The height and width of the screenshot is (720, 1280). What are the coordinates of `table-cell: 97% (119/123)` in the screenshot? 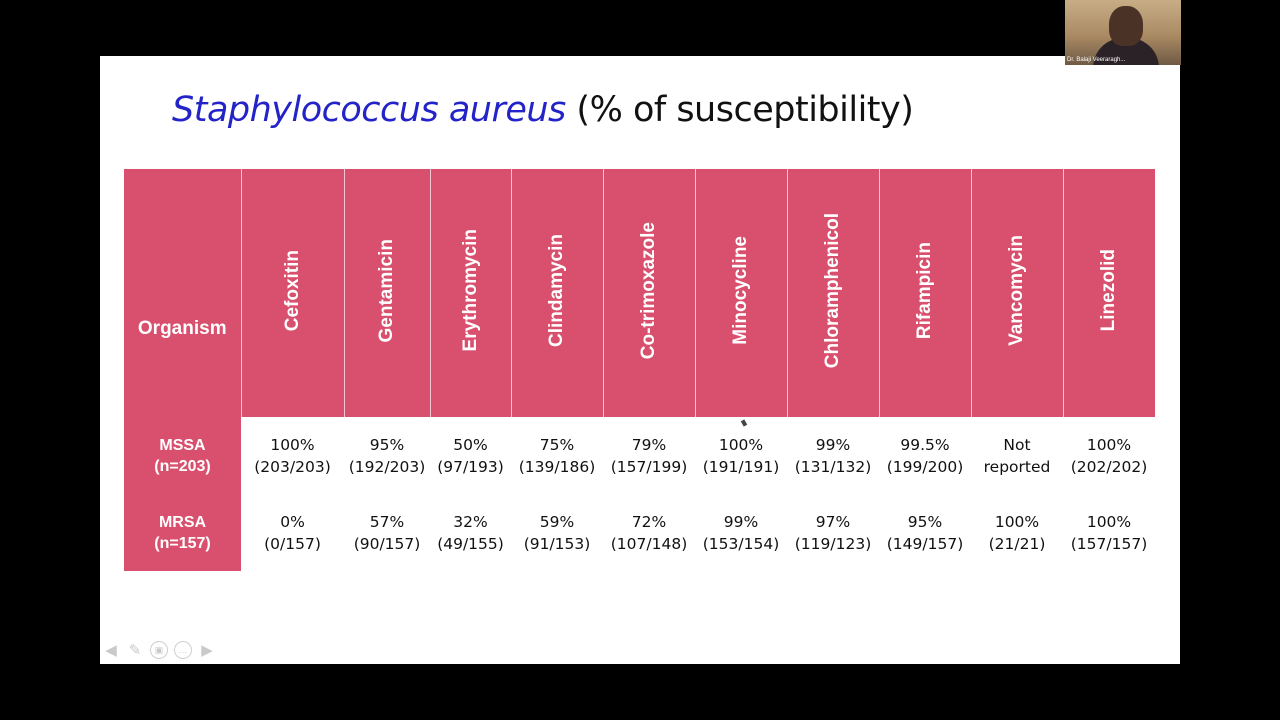 It's located at (833, 532).